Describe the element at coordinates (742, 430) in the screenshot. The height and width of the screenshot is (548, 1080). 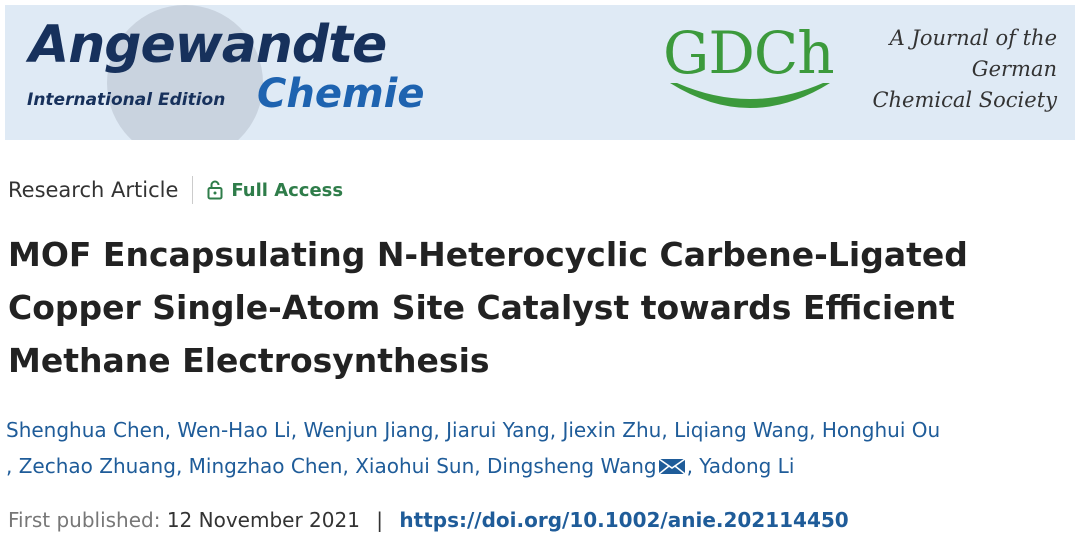
I see `author-name: Liqiang Wang` at that location.